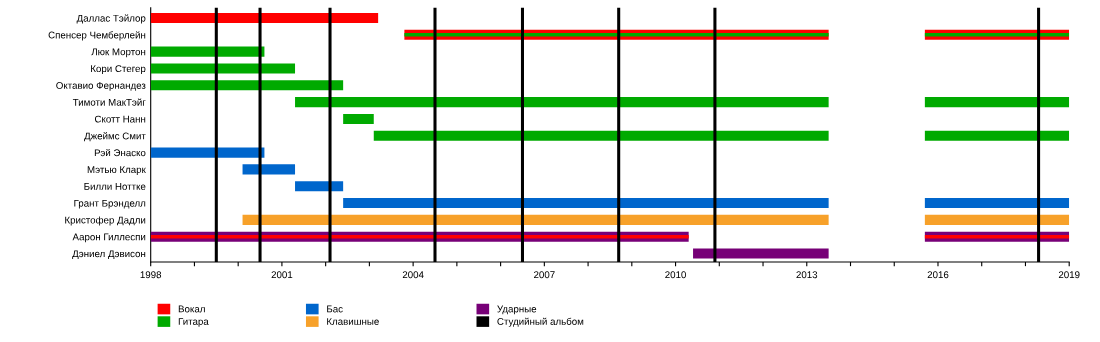 This screenshot has width=1100, height=342. I want to click on y-tick-label: Октавио Фернандез, so click(101, 86).